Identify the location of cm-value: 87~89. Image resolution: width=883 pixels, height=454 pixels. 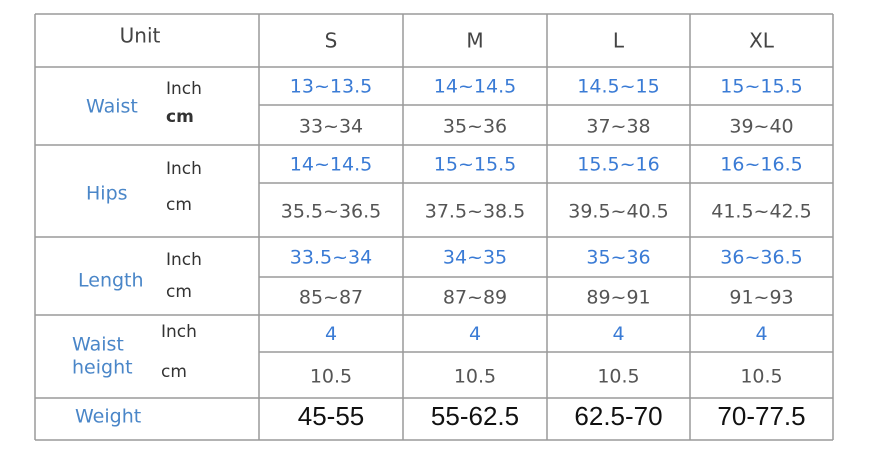
(475, 298).